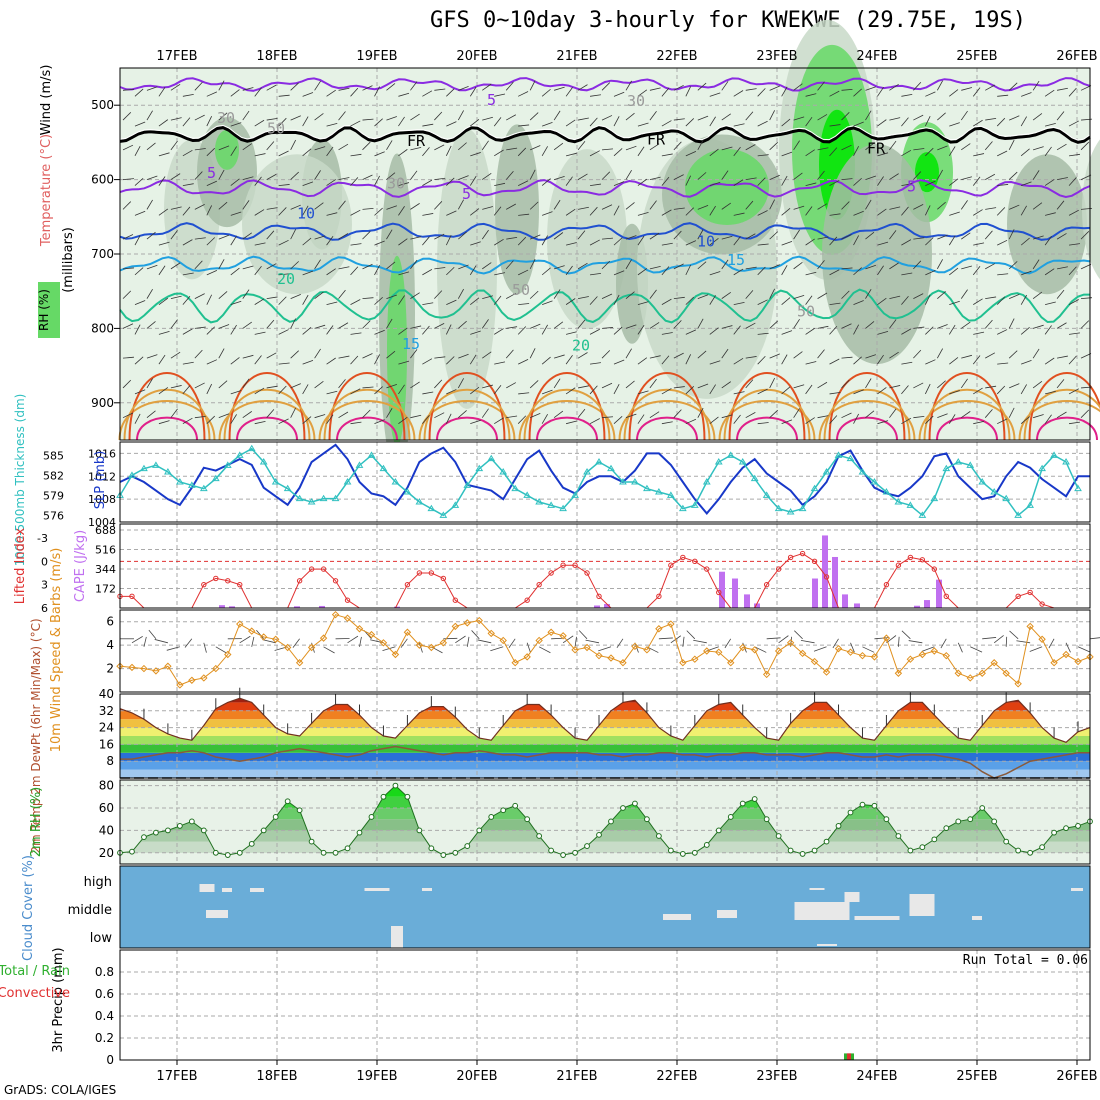 The width and height of the screenshot is (1100, 1100). What do you see at coordinates (605, 232) in the screenshot?
I see `isotherm-line` at bounding box center [605, 232].